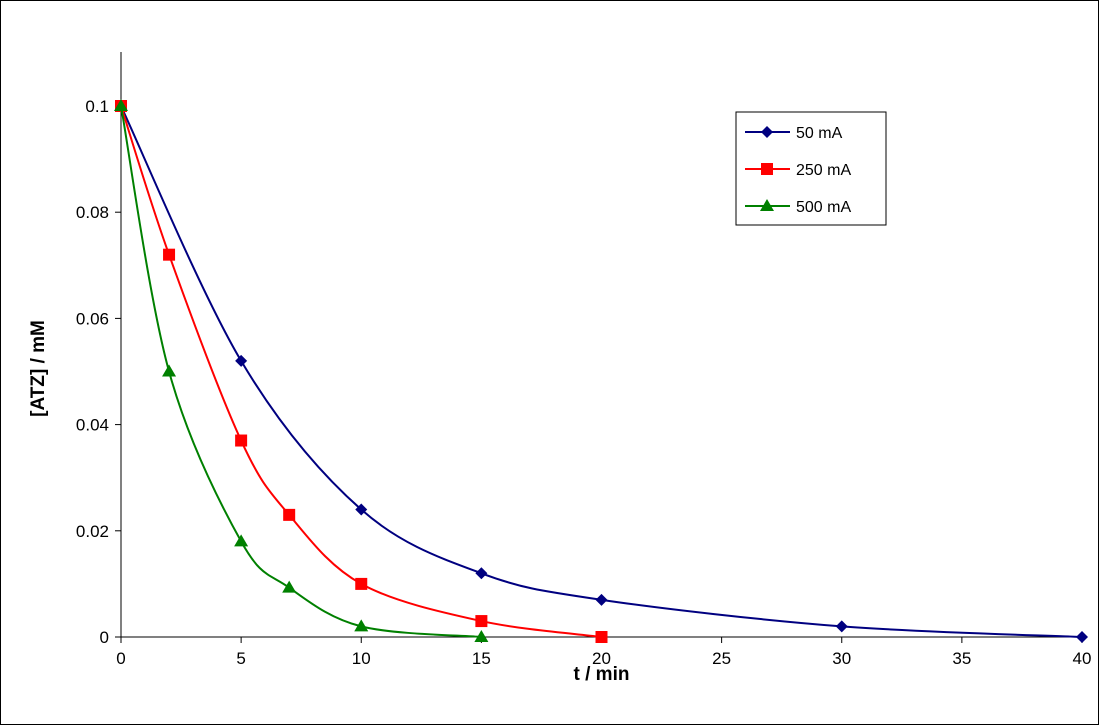  Describe the element at coordinates (104, 637) in the screenshot. I see `y-tick-label: 0` at that location.